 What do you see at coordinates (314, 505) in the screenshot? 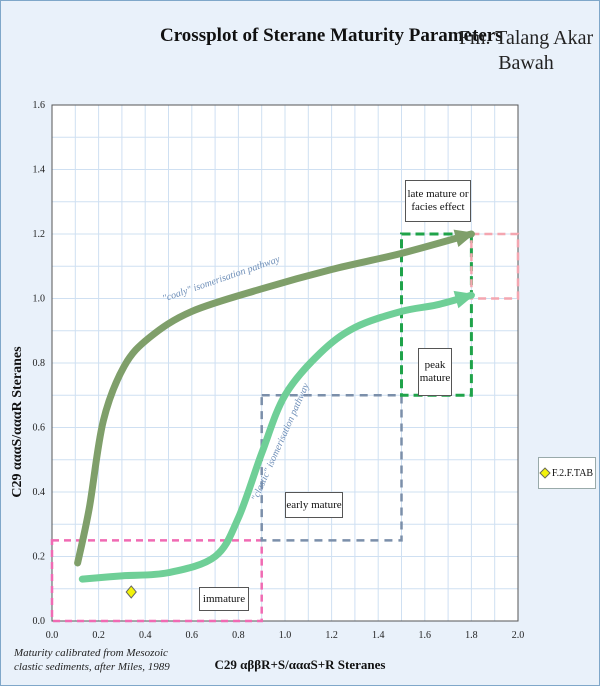
I see `early-mature-label-box: early mature` at bounding box center [314, 505].